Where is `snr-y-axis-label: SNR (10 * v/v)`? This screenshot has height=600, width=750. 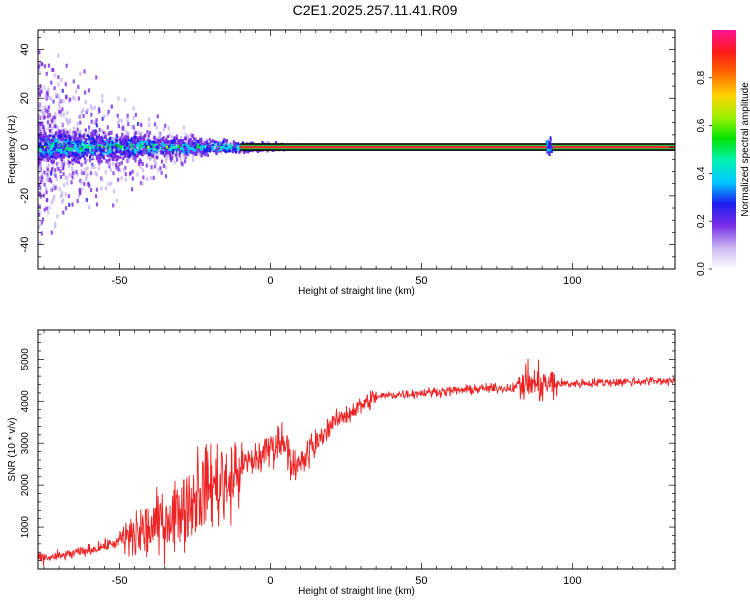
snr-y-axis-label: SNR (10 * v/v) is located at coordinates (12, 450).